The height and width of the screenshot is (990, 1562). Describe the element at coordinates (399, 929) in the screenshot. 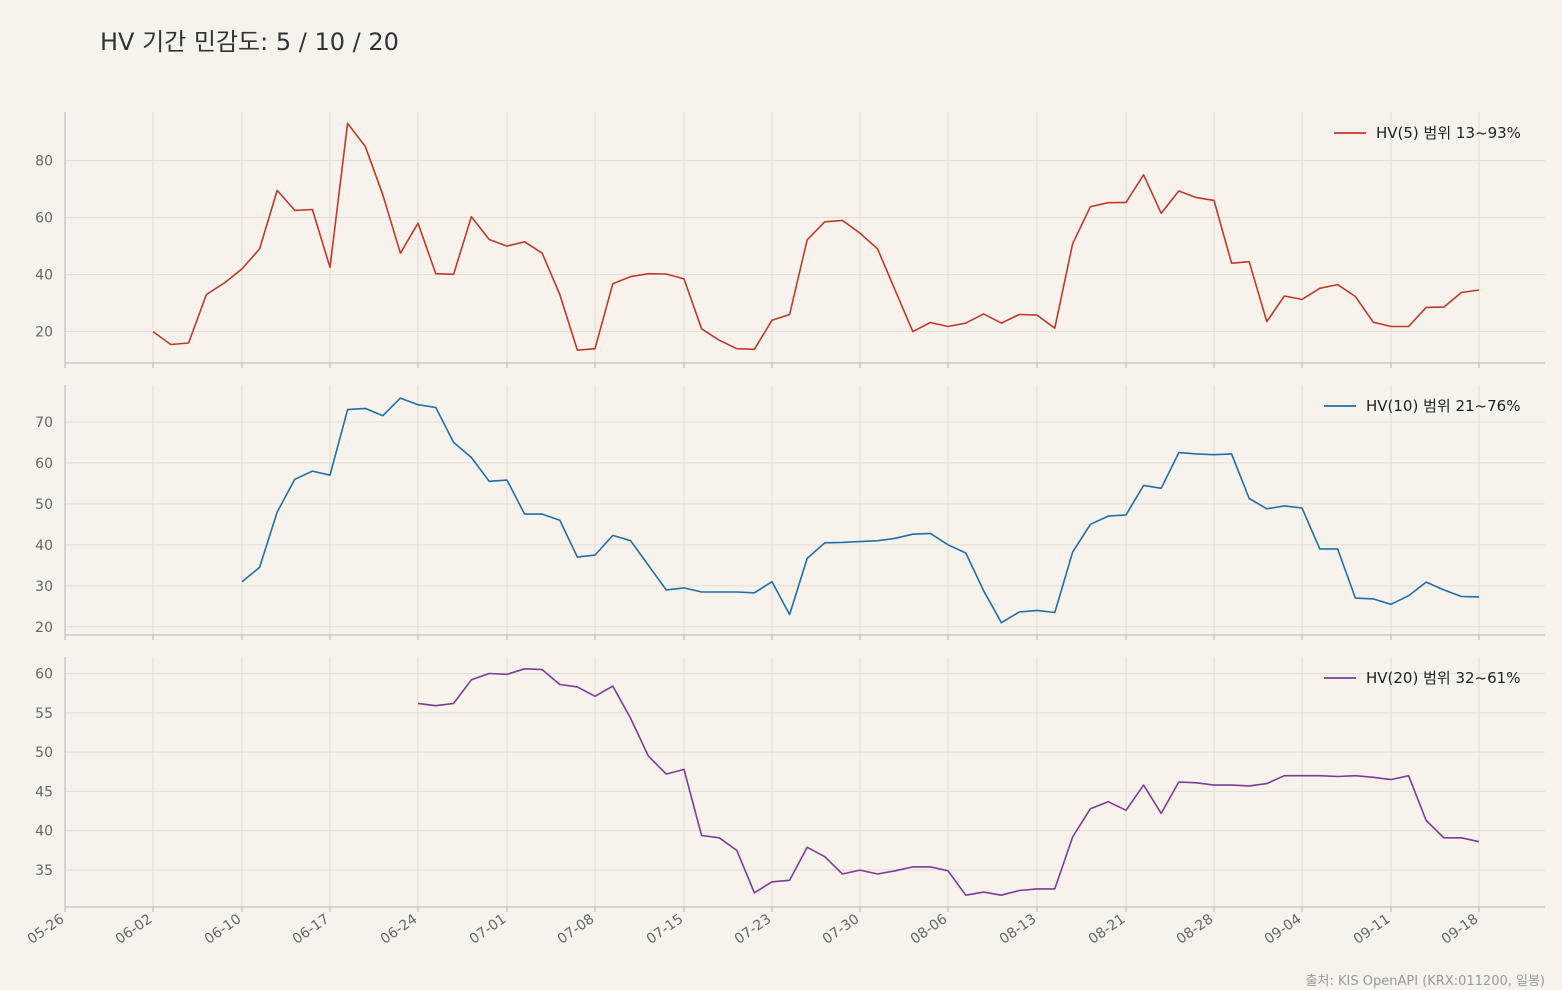

I see `x-tick-label: 06-24` at that location.